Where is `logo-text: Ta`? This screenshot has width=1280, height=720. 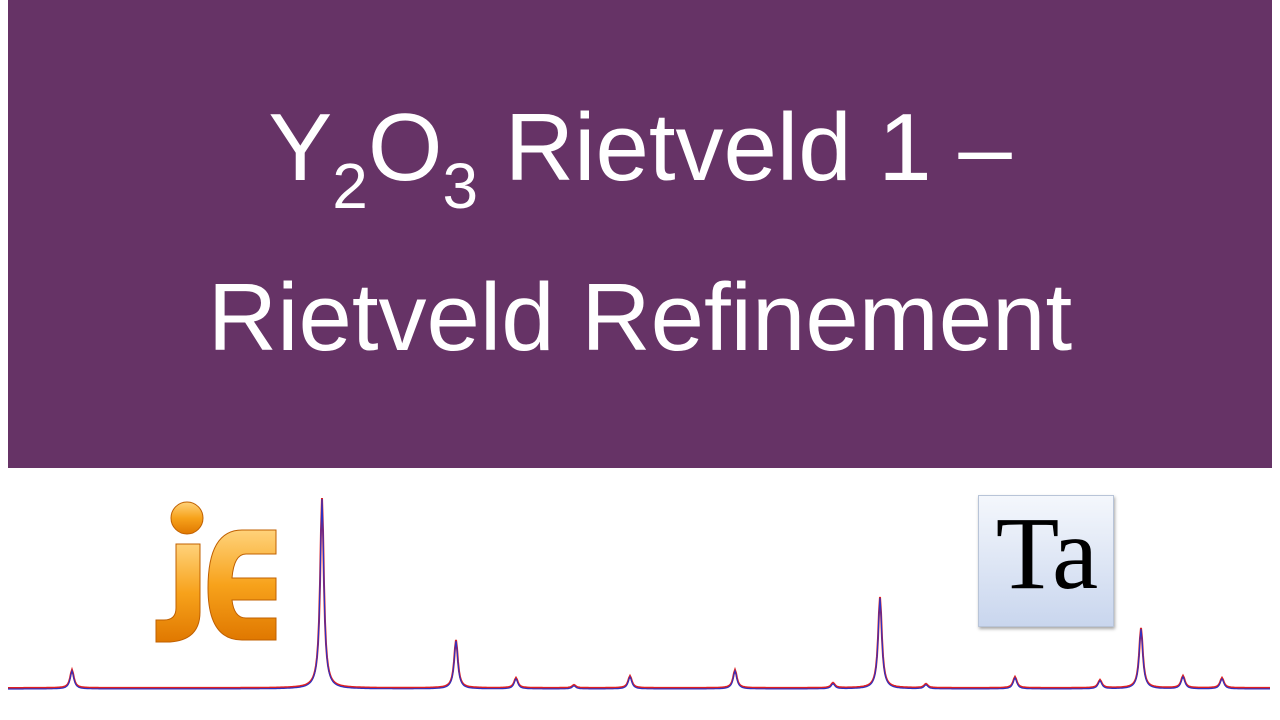 logo-text: Ta is located at coordinates (1047, 553).